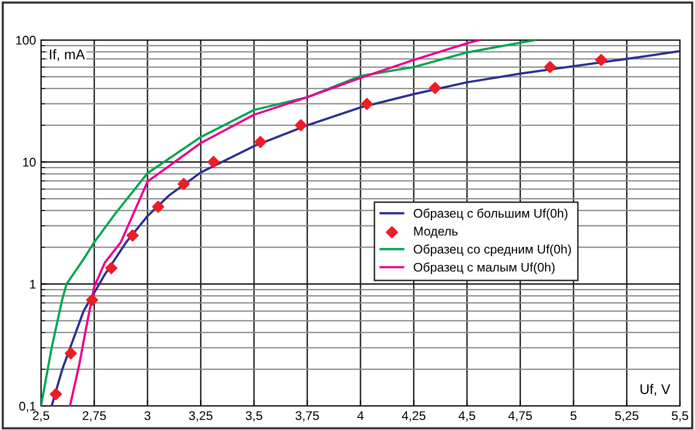  What do you see at coordinates (491, 214) in the screenshot?
I see `legend-label: Образец с большим Uf(0h)` at bounding box center [491, 214].